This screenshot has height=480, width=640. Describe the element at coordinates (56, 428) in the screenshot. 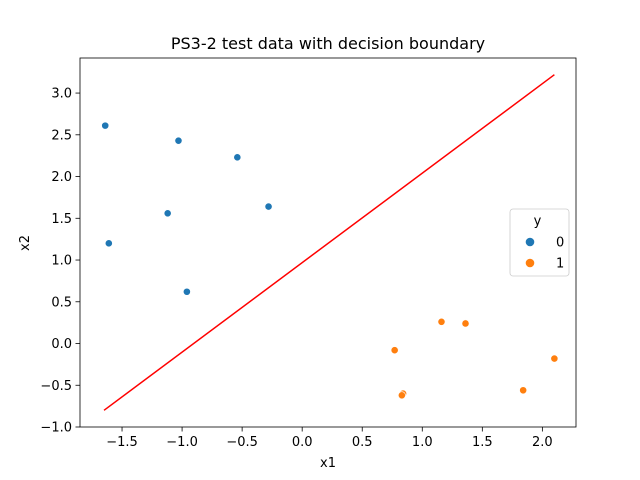

I see `y-tick-label: −1.0` at that location.